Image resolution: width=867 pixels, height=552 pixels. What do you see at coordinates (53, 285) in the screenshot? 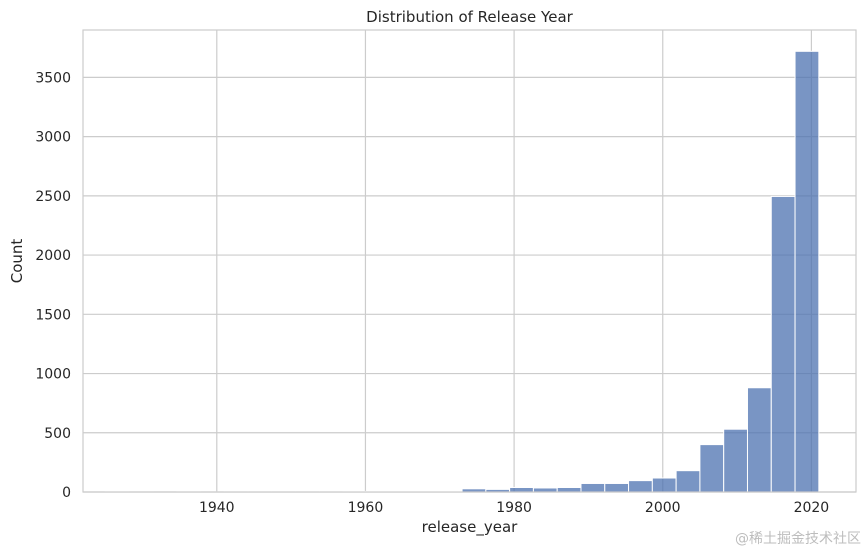
I see `y-tick-labels: 0 500 1000 1500 2000 2500 3000 3500` at bounding box center [53, 285].